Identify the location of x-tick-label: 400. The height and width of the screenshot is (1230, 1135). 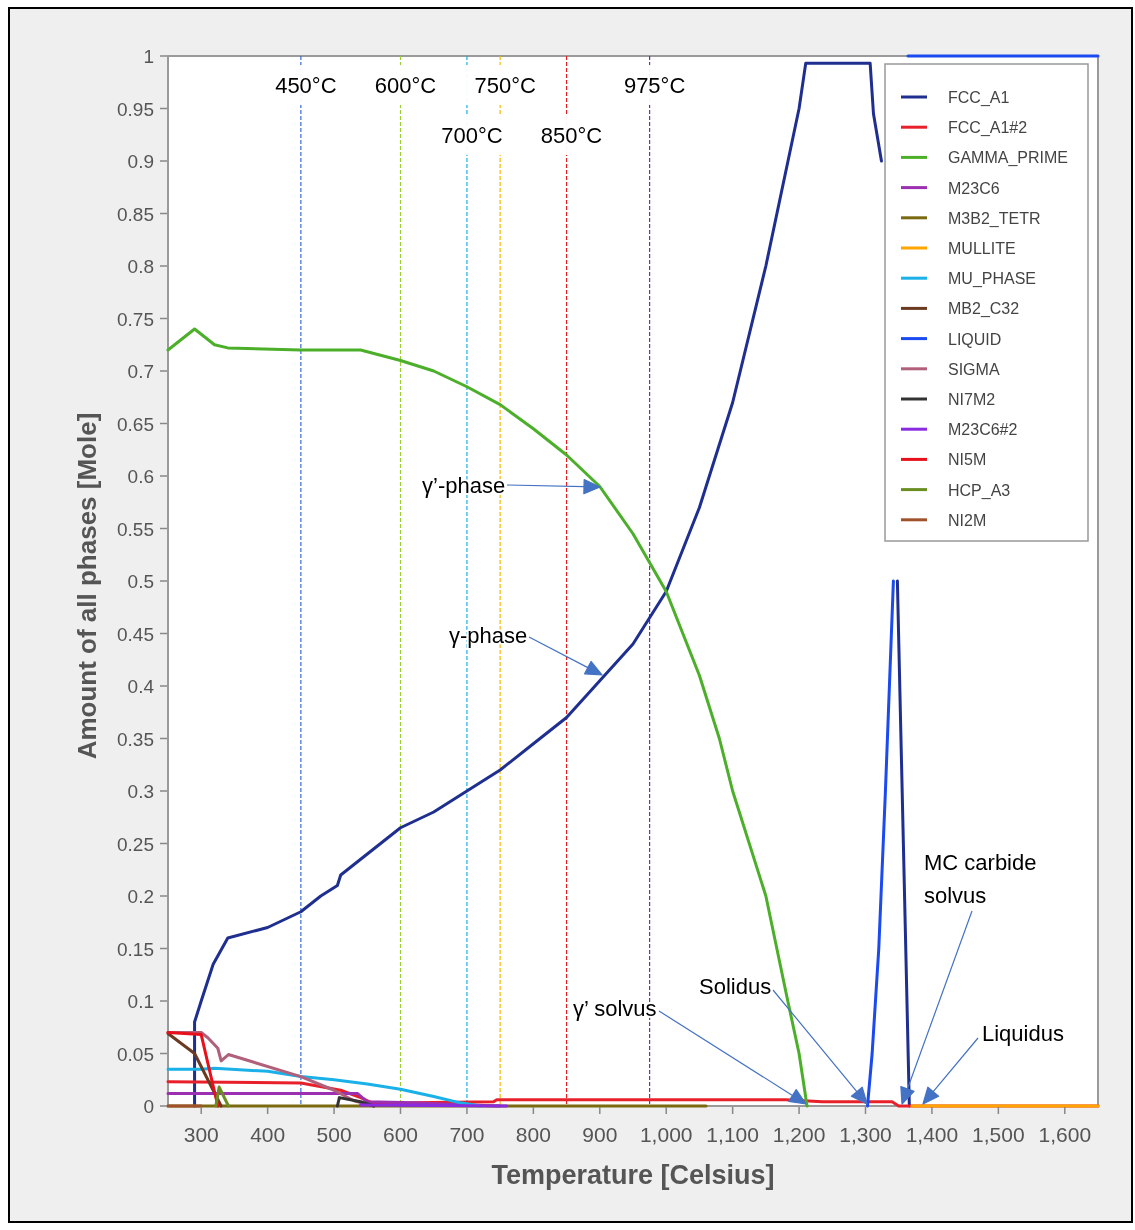
(268, 1134).